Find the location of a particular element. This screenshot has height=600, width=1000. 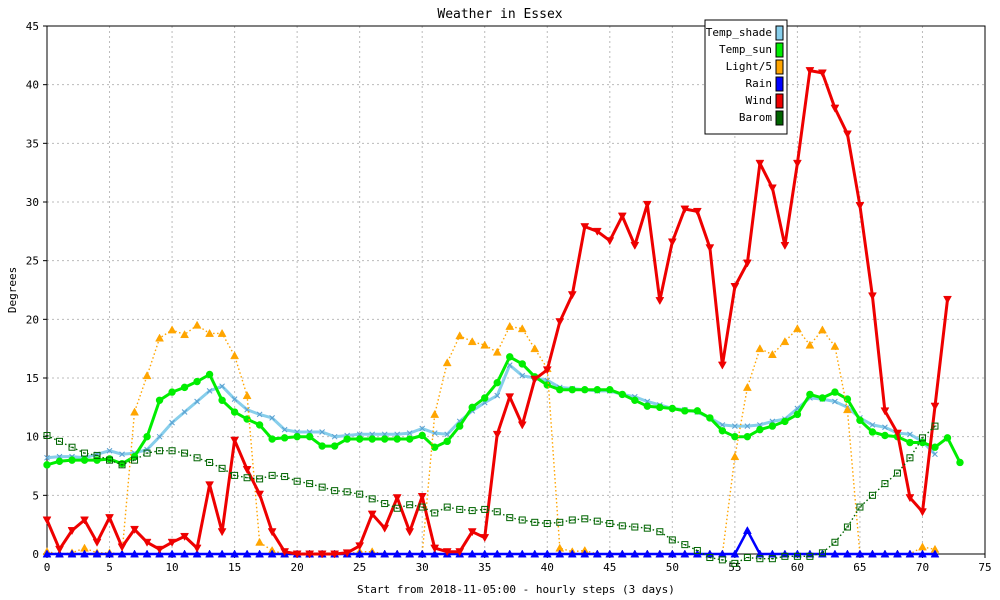

legend-swatch-rain is located at coordinates (779, 84).